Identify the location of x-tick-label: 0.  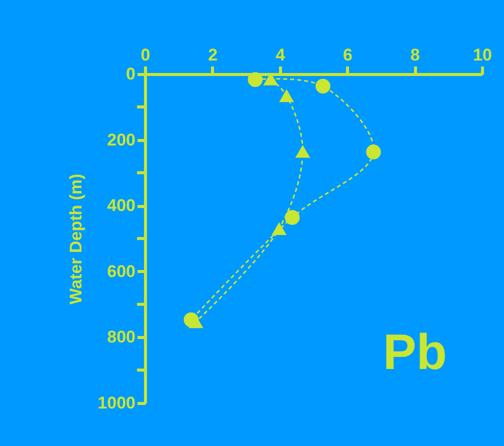
(145, 55).